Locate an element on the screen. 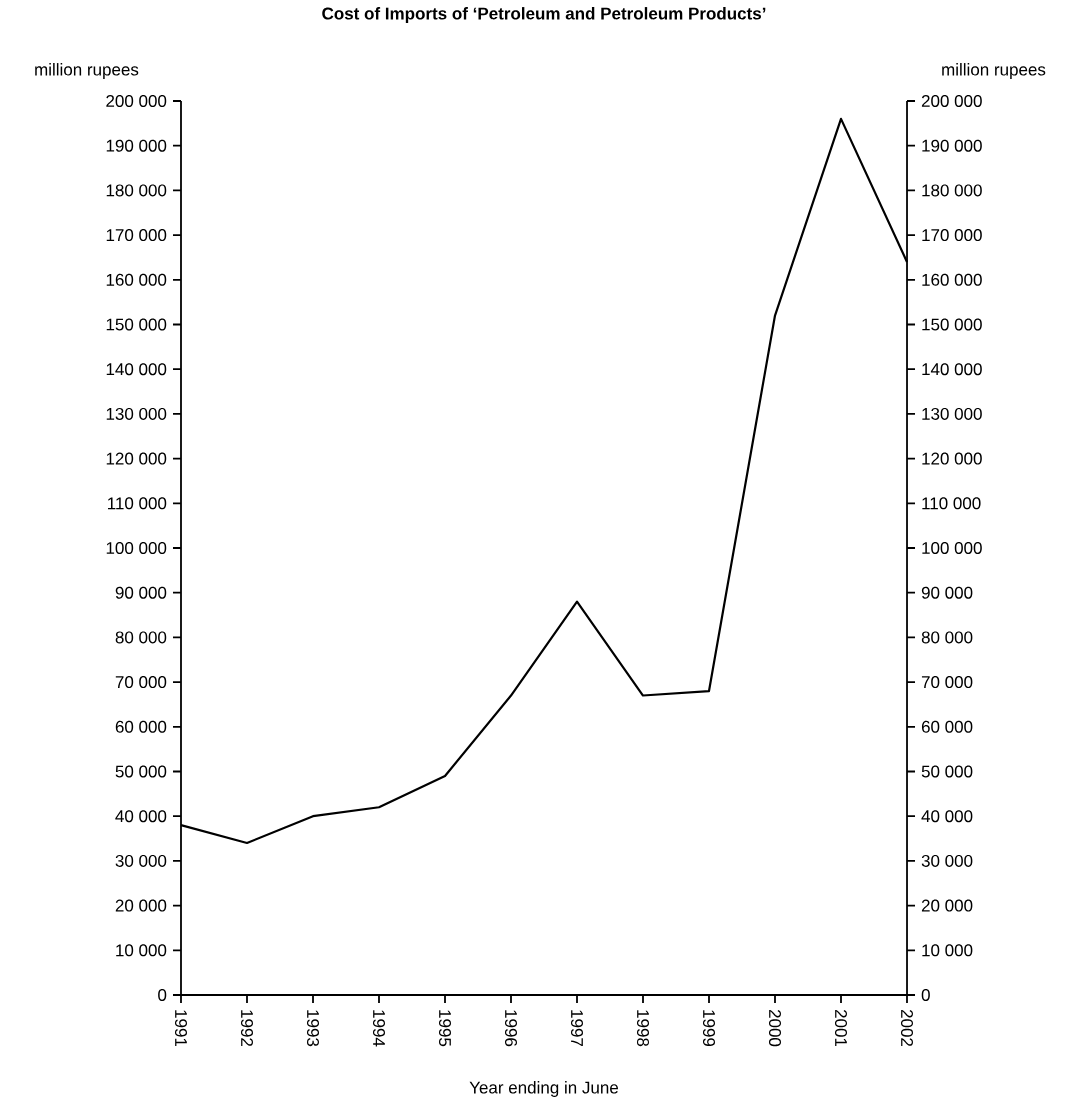 This screenshot has width=1085, height=1104. y-tick-label: 40 000 is located at coordinates (947, 816).